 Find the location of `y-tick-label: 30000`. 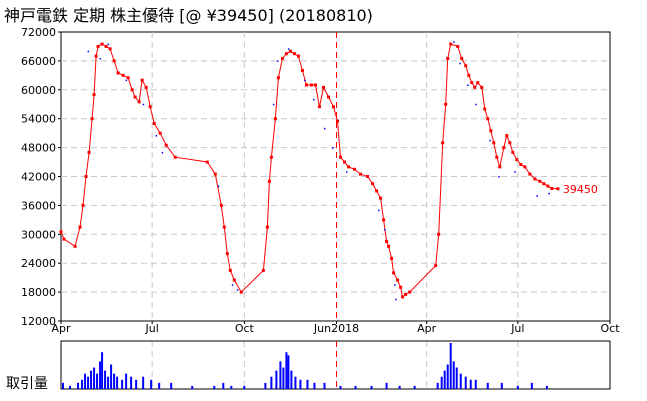

y-tick-label: 30000 is located at coordinates (38, 234).